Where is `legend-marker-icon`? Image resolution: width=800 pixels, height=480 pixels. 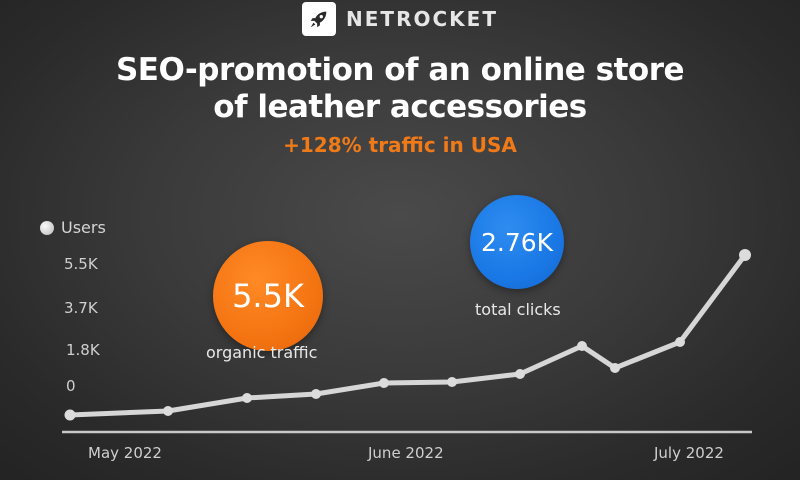 legend-marker-icon is located at coordinates (47, 227).